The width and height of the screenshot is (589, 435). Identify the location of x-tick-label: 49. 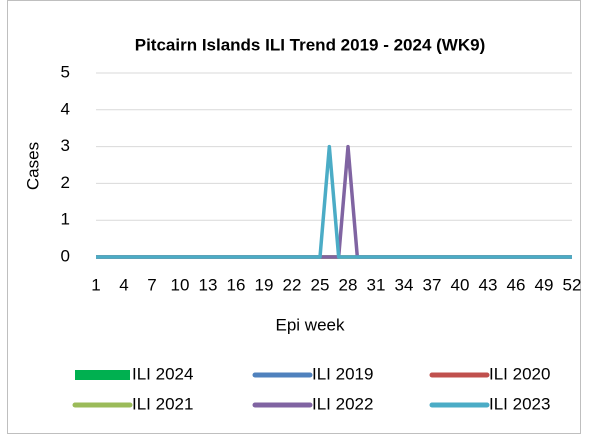
(544, 284).